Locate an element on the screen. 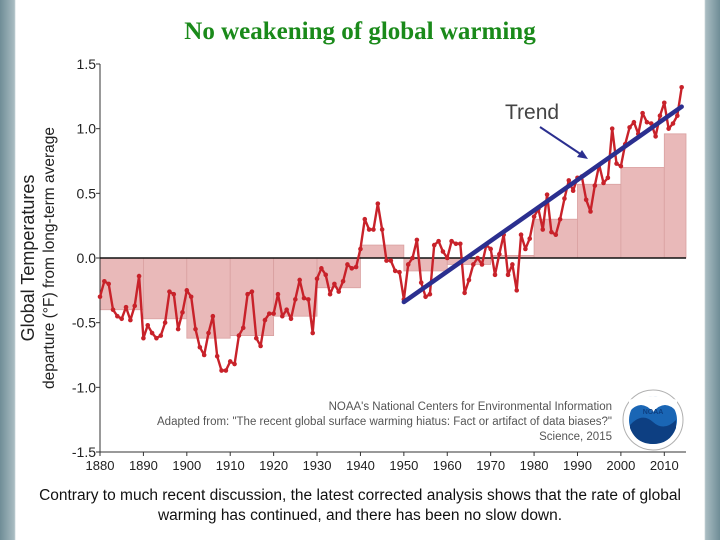 The image size is (720, 540). x-tick-label: 2000 is located at coordinates (620, 465).